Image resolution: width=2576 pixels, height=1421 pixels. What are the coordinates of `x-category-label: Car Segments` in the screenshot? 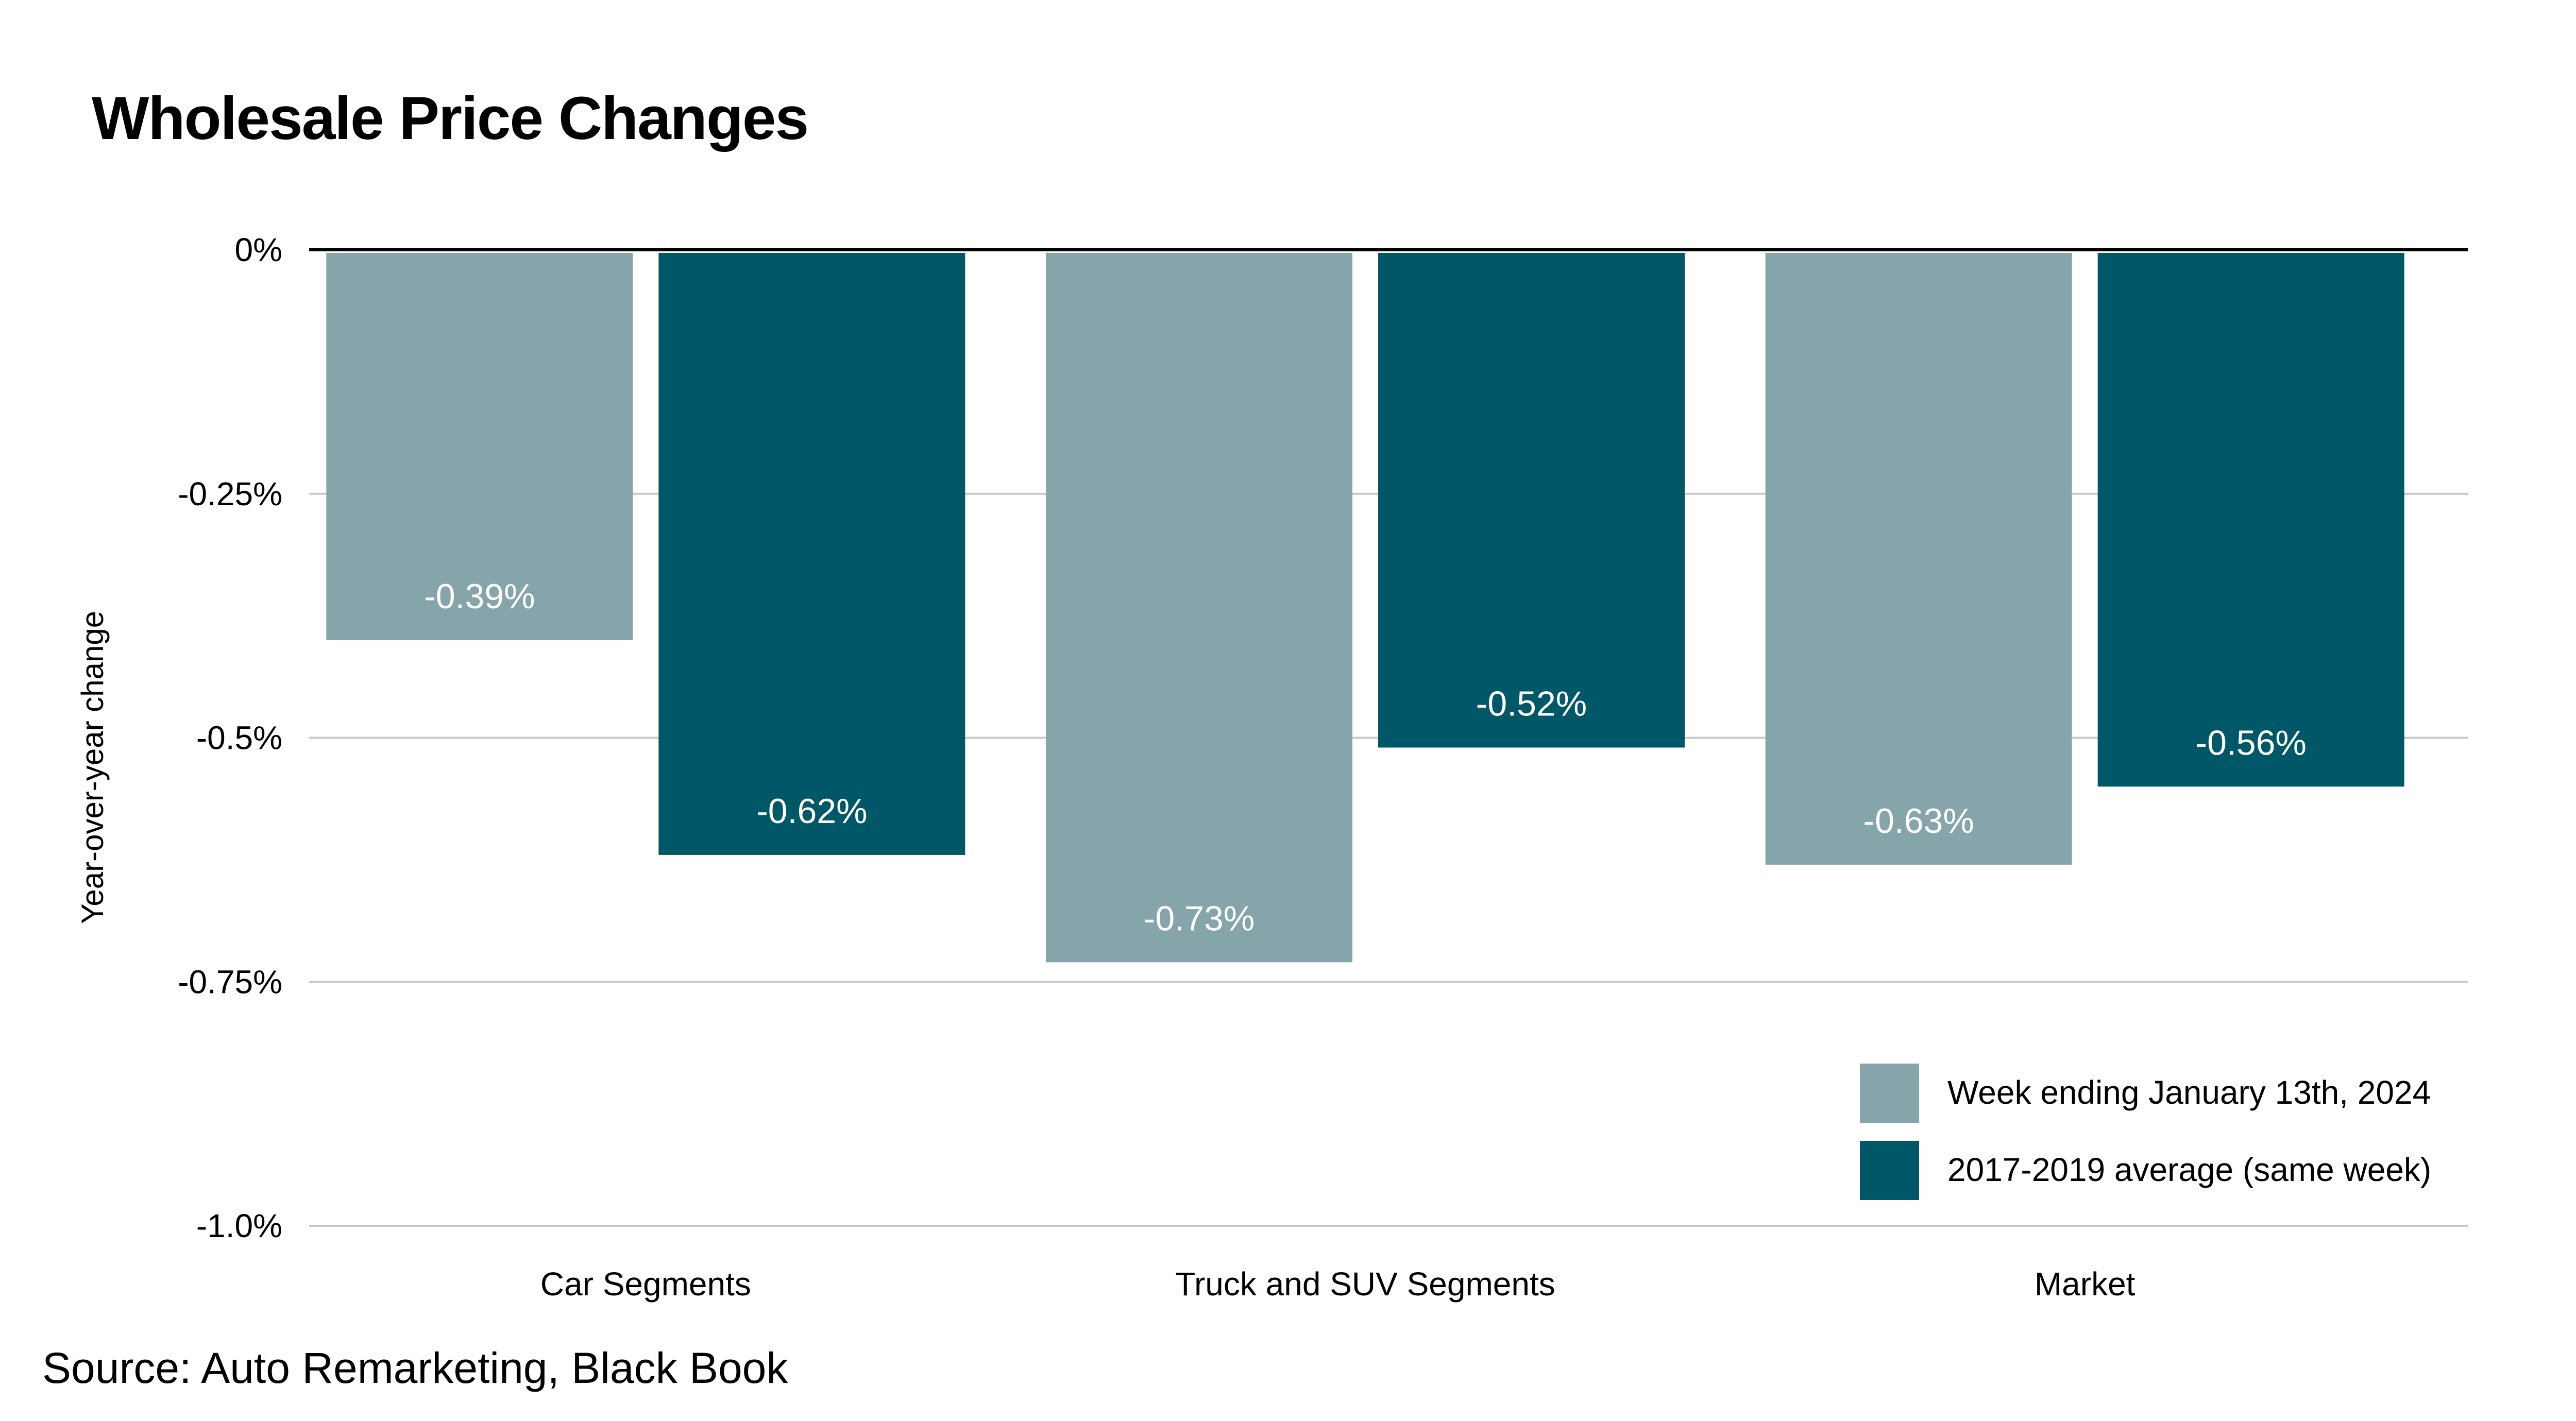 It's located at (645, 1284).